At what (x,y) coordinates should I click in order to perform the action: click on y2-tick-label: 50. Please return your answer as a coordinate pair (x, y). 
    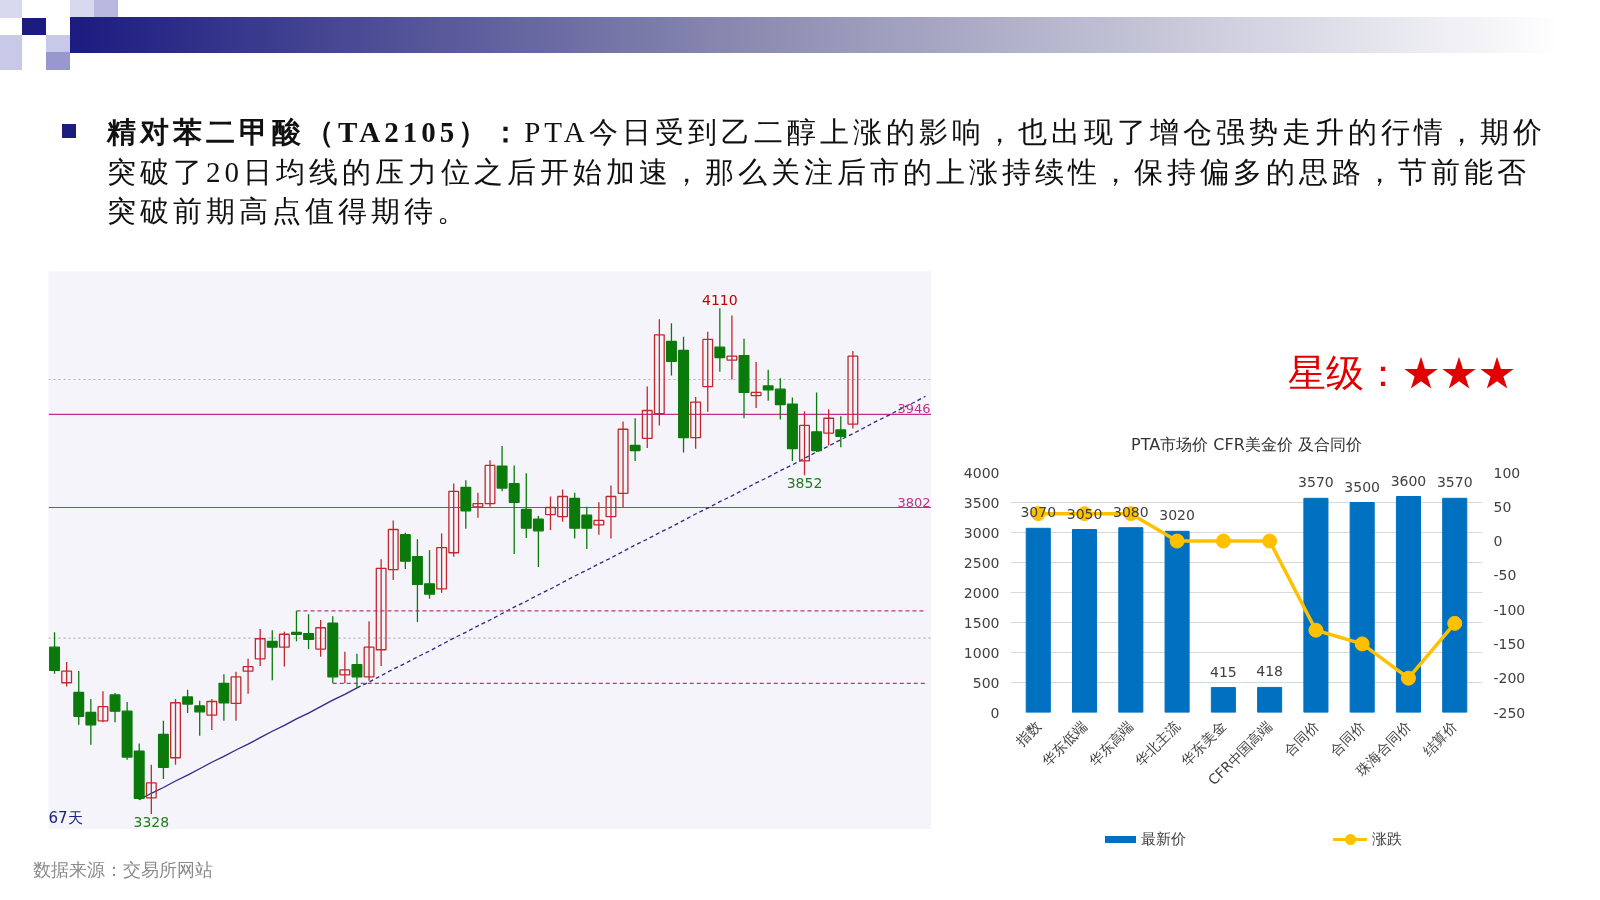
    Looking at the image, I should click on (1502, 506).